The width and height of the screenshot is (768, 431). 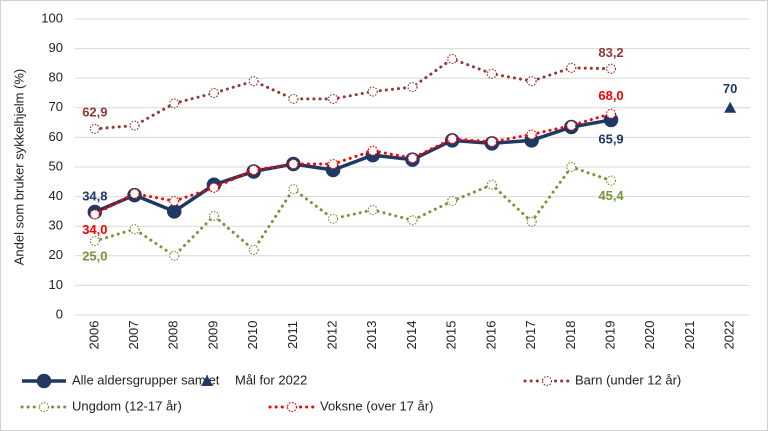 I want to click on legend-label: Voksne (over 17 år), so click(x=376, y=405).